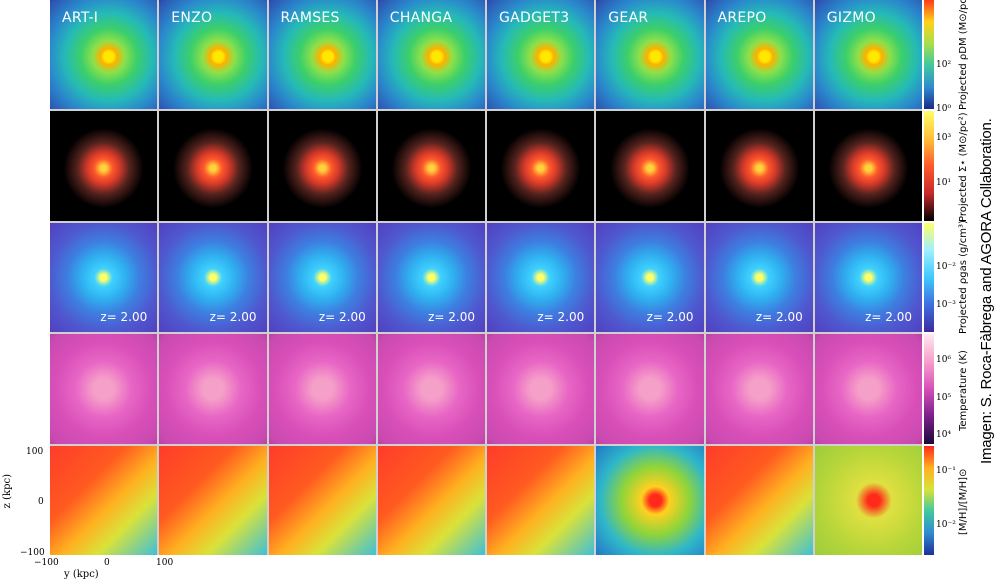  Describe the element at coordinates (944, 65) in the screenshot. I see `tick-dm-high: 10²` at that location.